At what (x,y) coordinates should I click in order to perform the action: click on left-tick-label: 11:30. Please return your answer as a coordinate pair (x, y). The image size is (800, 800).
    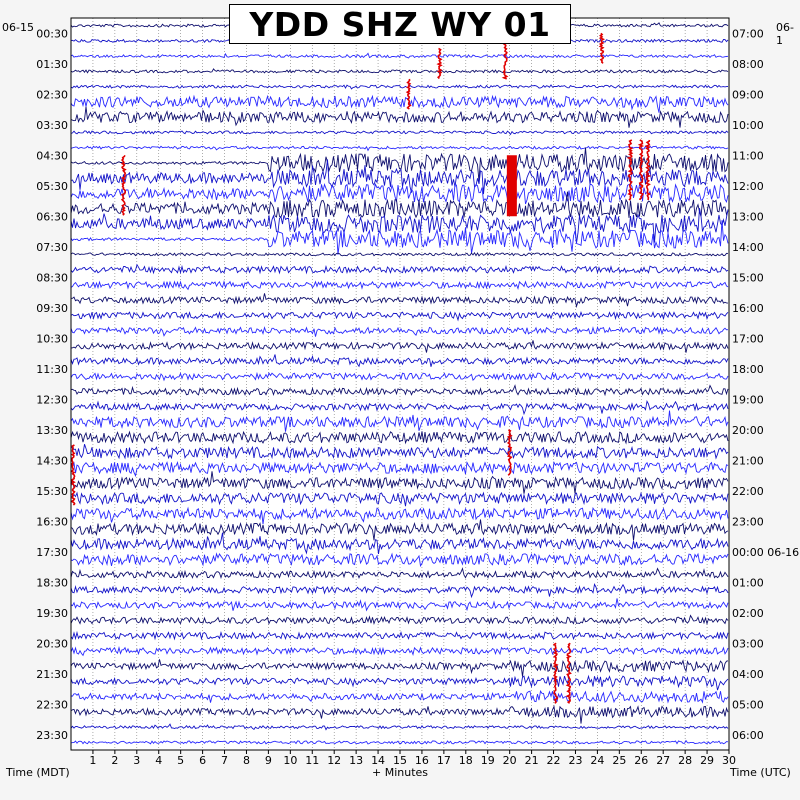
    Looking at the image, I should click on (52, 369).